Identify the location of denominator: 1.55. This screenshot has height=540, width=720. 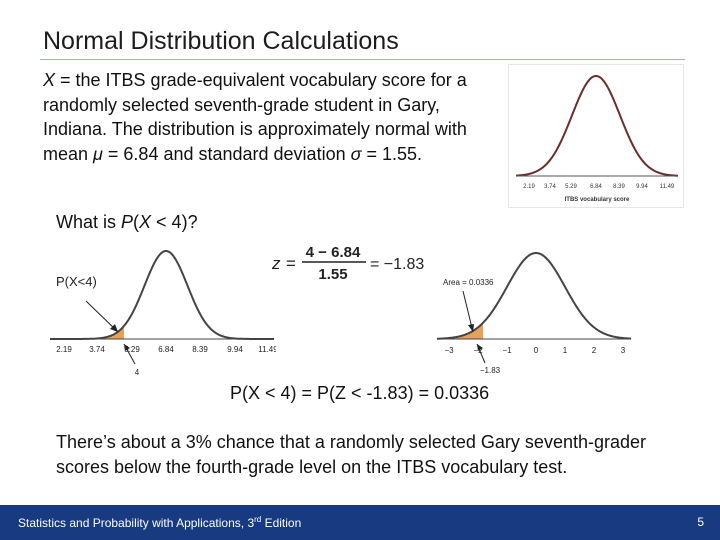
(332, 274).